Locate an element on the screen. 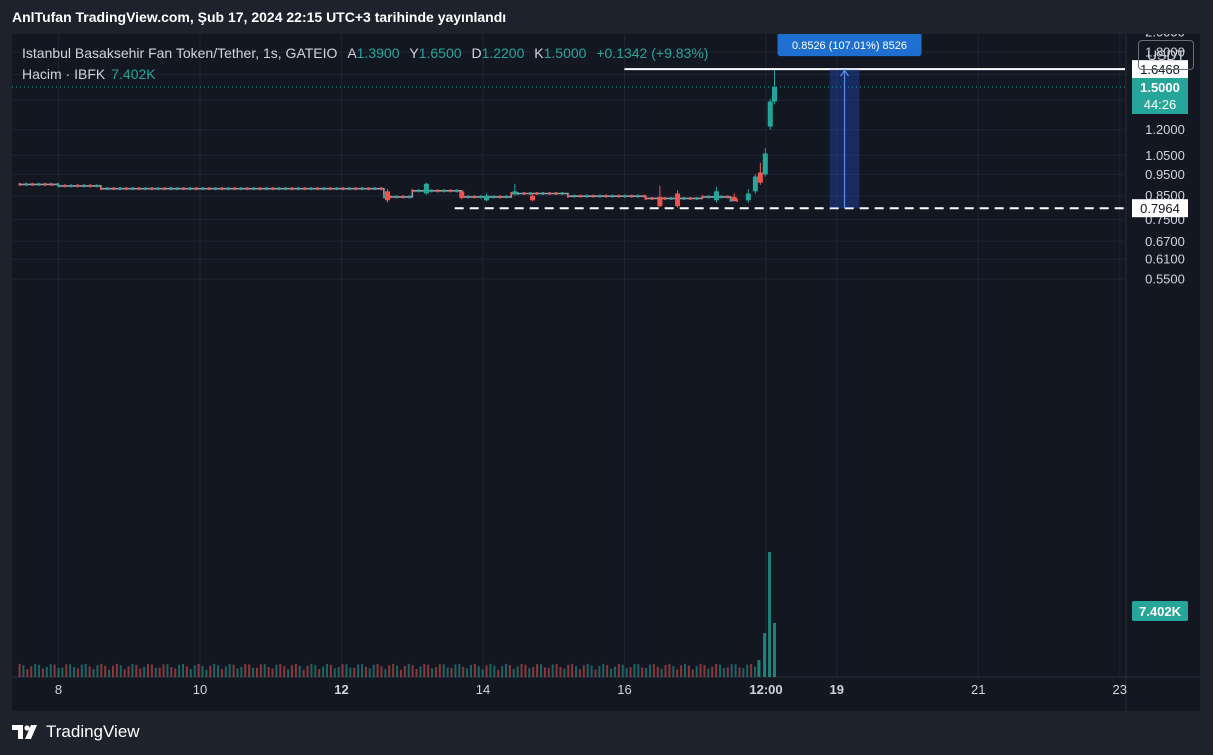  tradingview-footer: TradingView is located at coordinates (76, 732).